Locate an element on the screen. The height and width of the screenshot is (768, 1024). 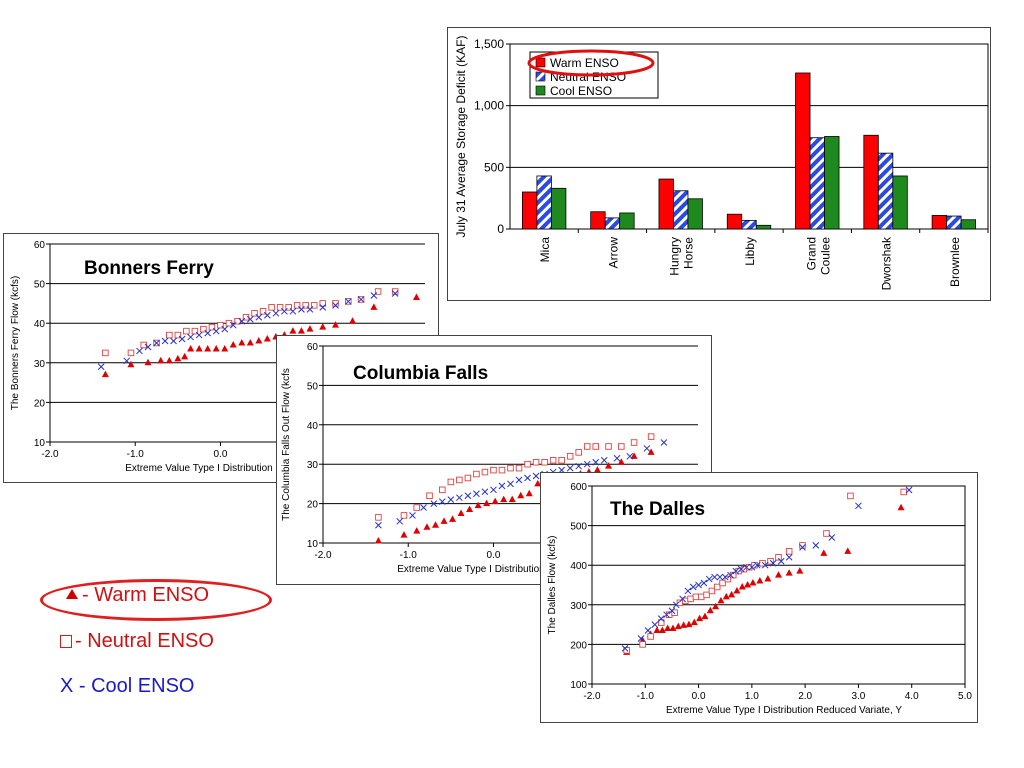
x-category-label: Grand is located at coordinates (811, 253).